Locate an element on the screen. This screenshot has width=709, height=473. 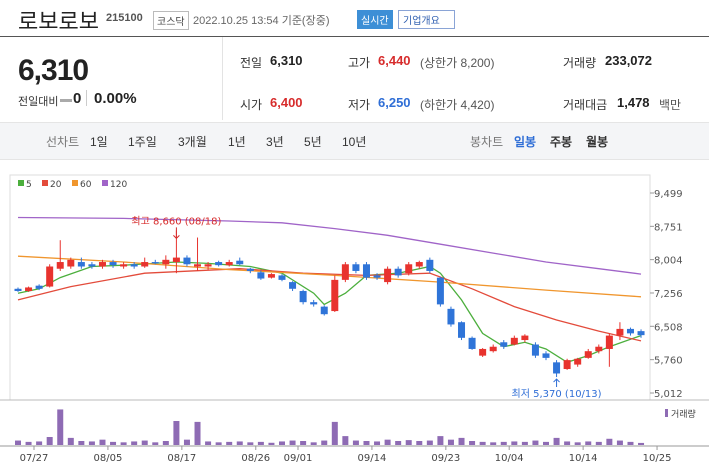
period-group-label: 봉차트 is located at coordinates (487, 142).